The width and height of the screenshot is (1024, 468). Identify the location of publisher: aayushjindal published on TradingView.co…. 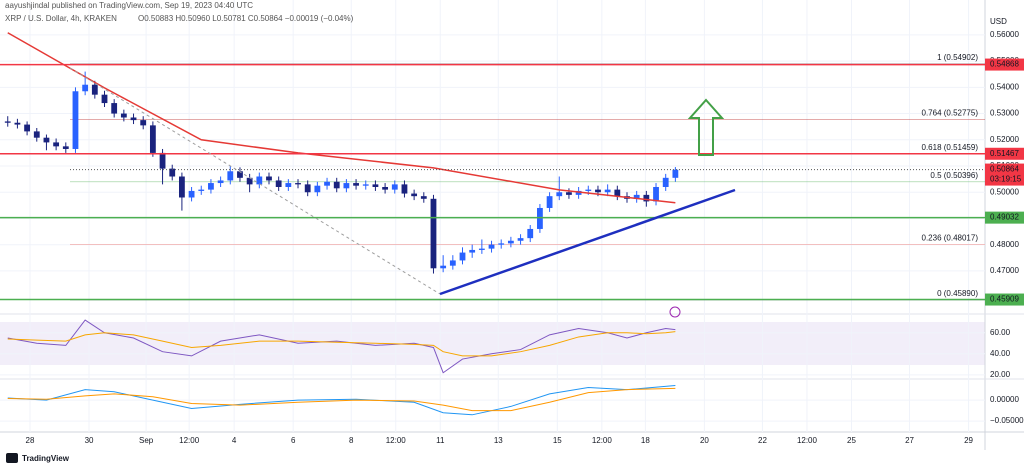
(129, 5).